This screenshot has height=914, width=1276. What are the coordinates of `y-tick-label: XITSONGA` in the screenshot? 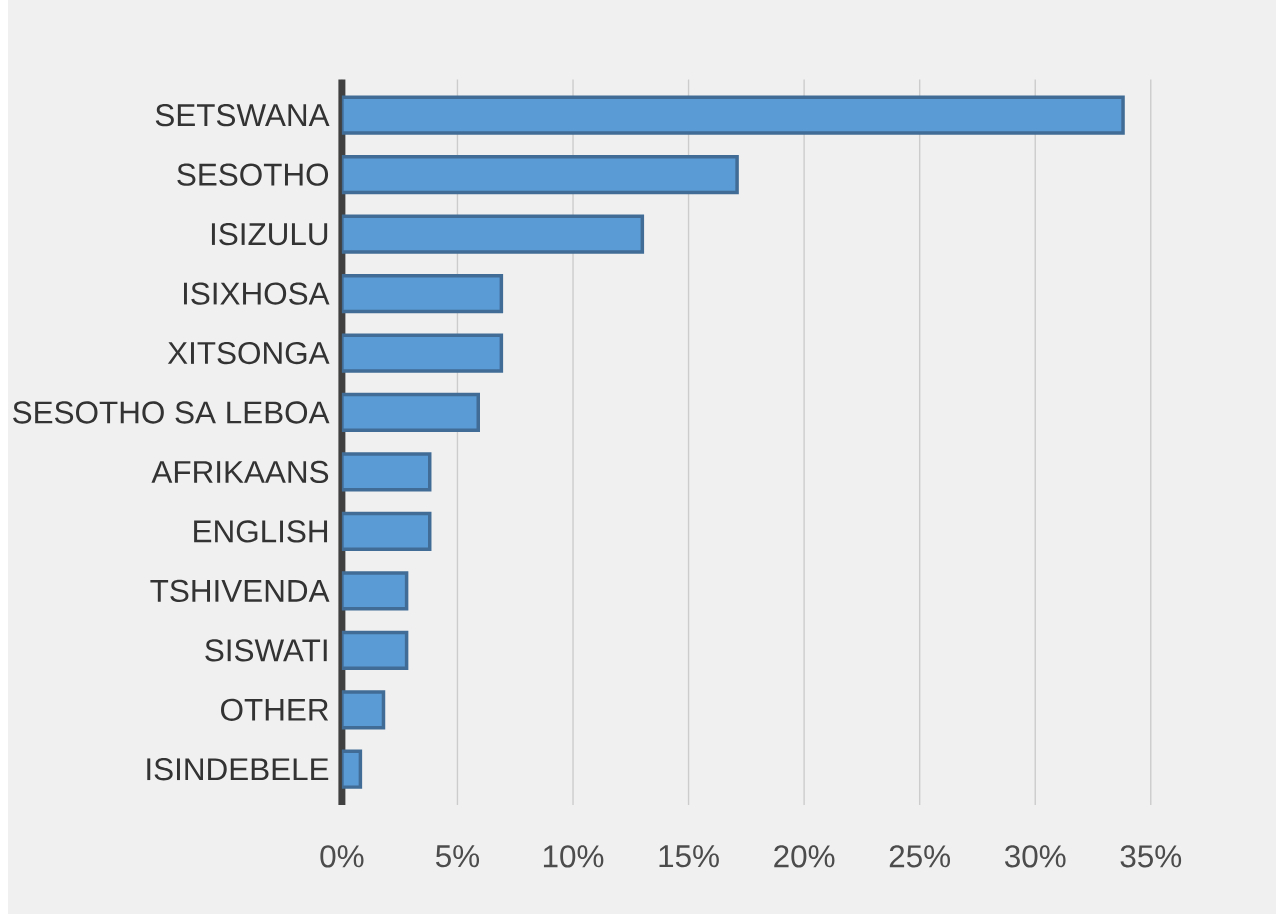 It's located at (248, 353).